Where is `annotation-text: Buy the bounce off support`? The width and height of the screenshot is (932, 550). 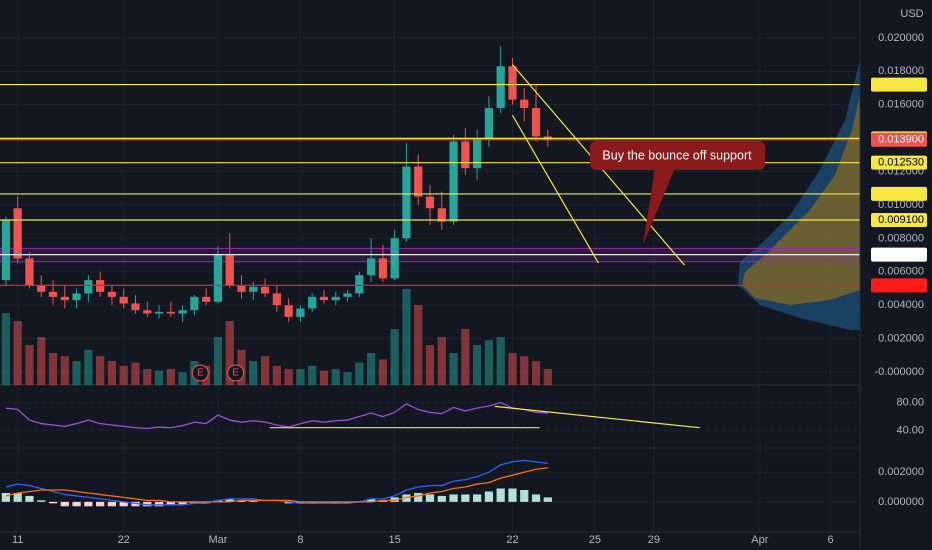
annotation-text: Buy the bounce off support is located at coordinates (677, 155).